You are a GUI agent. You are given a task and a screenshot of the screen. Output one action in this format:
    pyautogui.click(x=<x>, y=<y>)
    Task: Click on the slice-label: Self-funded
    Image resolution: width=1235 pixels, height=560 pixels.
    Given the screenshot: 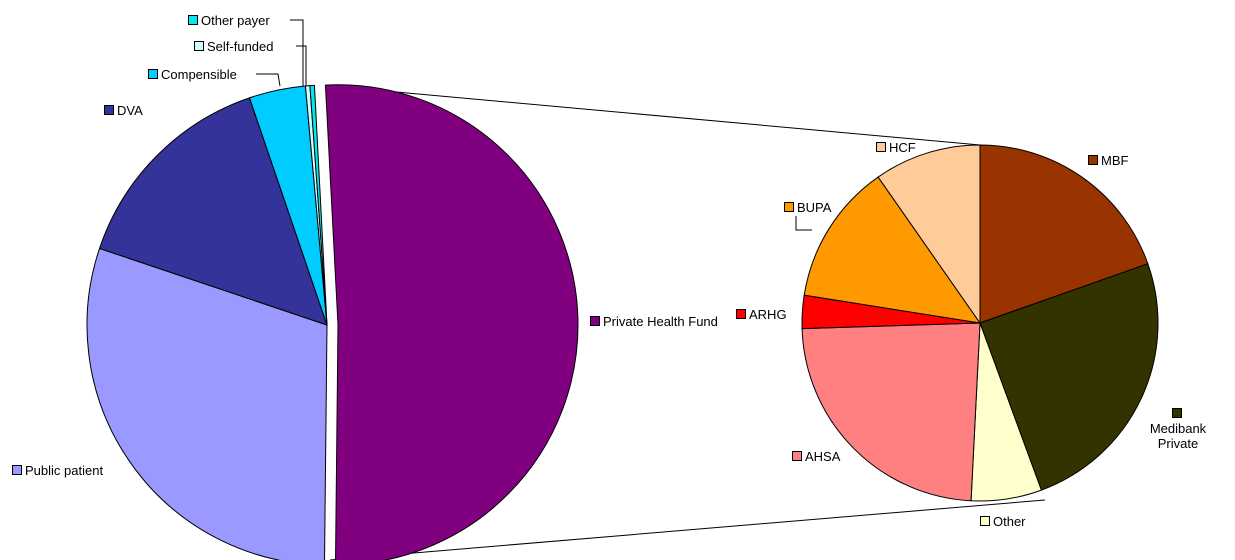 What is the action you would take?
    pyautogui.click(x=234, y=46)
    